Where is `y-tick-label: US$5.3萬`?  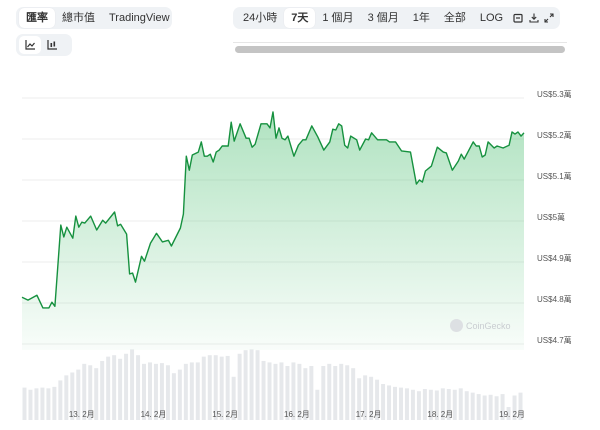 y-tick-label: US$5.3萬 is located at coordinates (554, 94).